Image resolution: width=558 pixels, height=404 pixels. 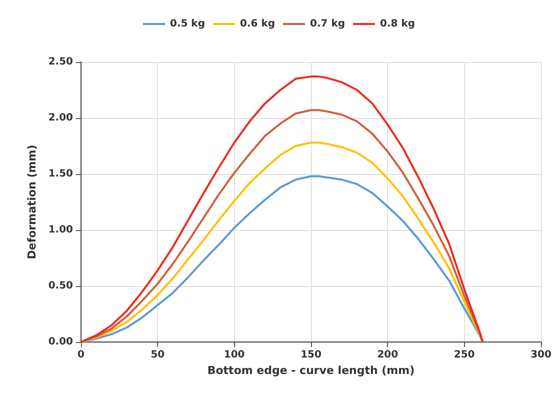 What do you see at coordinates (311, 355) in the screenshot?
I see `x-tick-label: 150` at bounding box center [311, 355].